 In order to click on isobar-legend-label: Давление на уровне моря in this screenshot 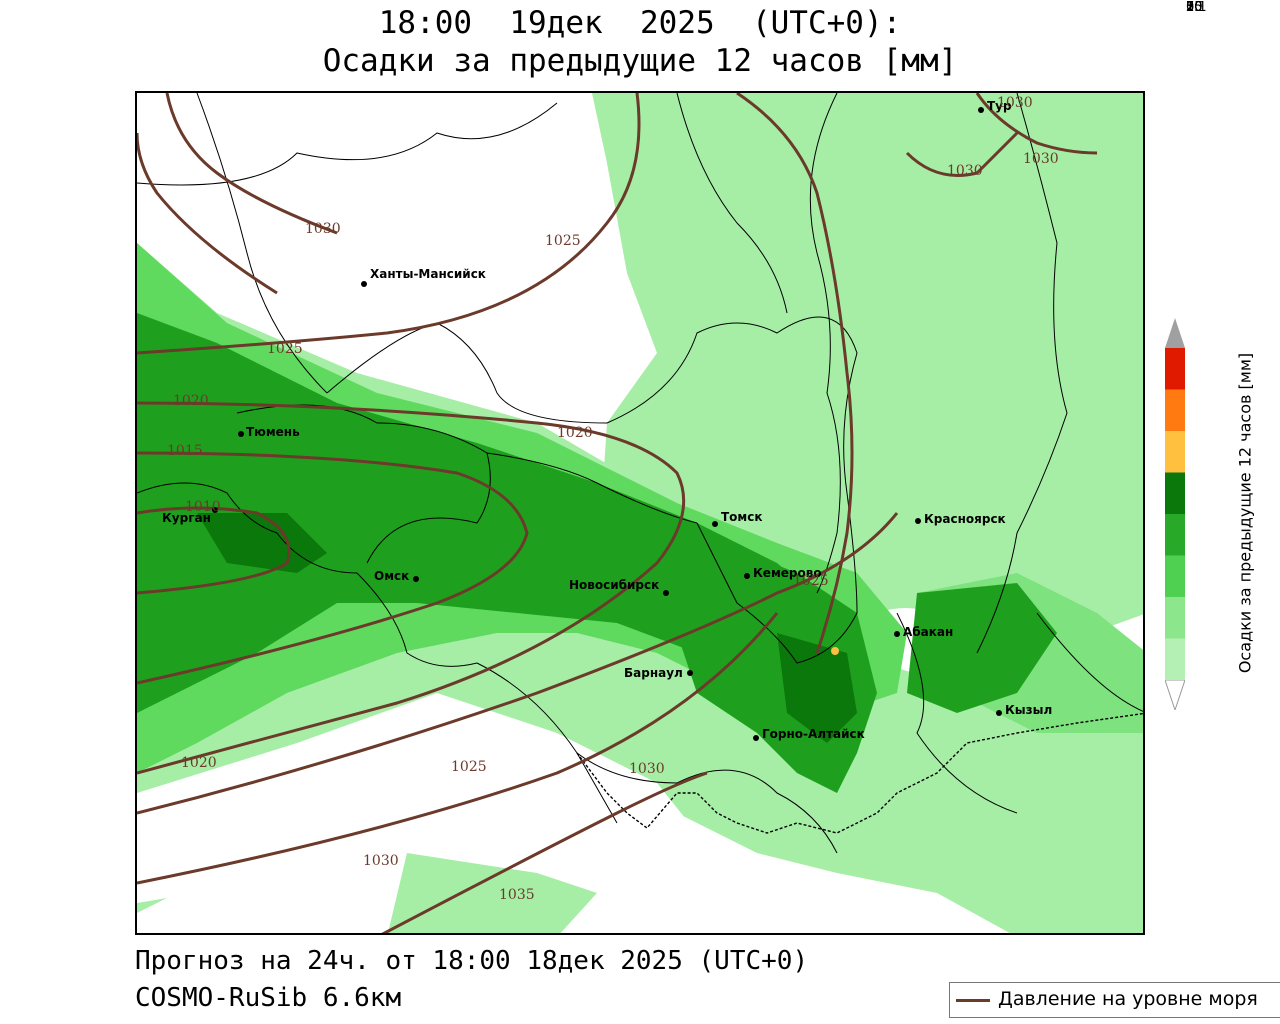, I will do `click(1128, 999)`.